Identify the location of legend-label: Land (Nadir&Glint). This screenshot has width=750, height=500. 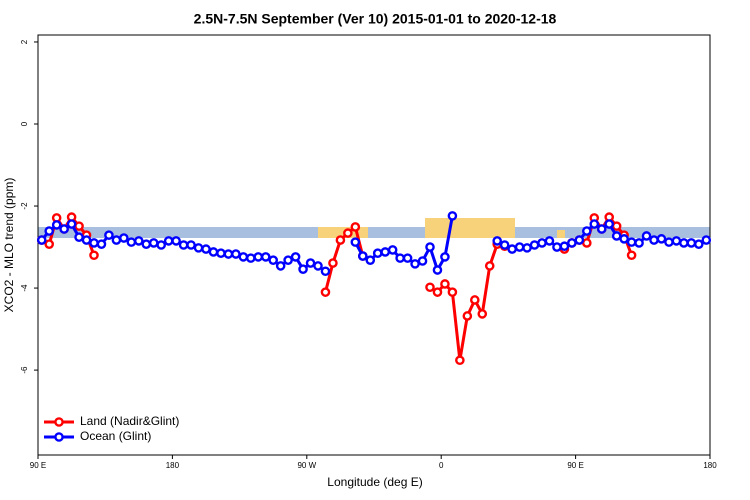
(129, 421).